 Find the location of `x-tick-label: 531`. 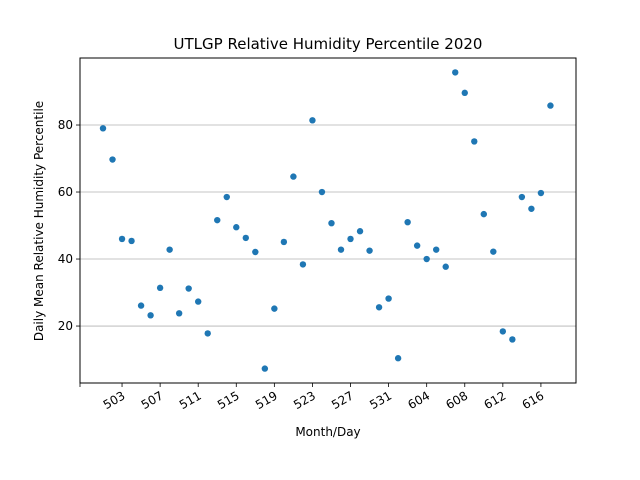

x-tick-label: 531 is located at coordinates (380, 400).